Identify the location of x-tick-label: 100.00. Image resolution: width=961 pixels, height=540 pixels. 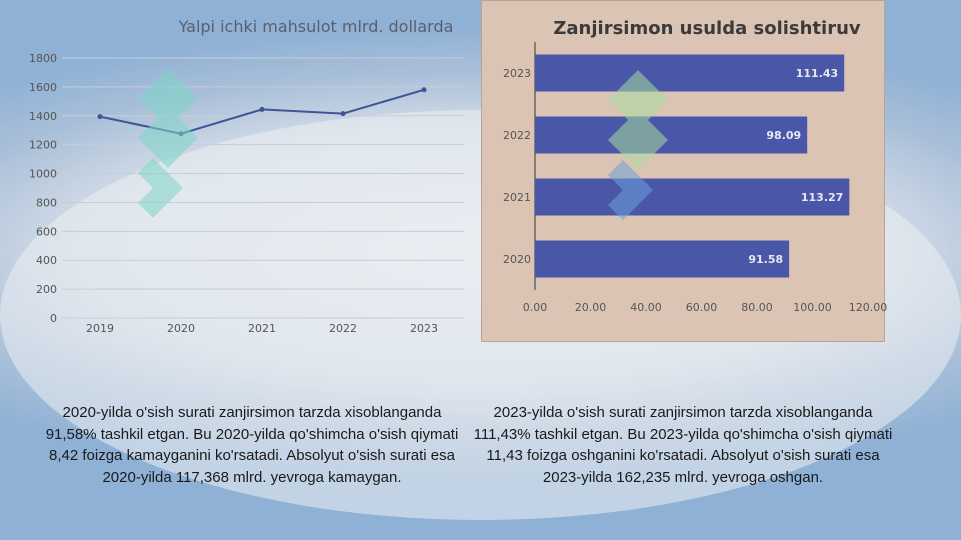
(812, 307).